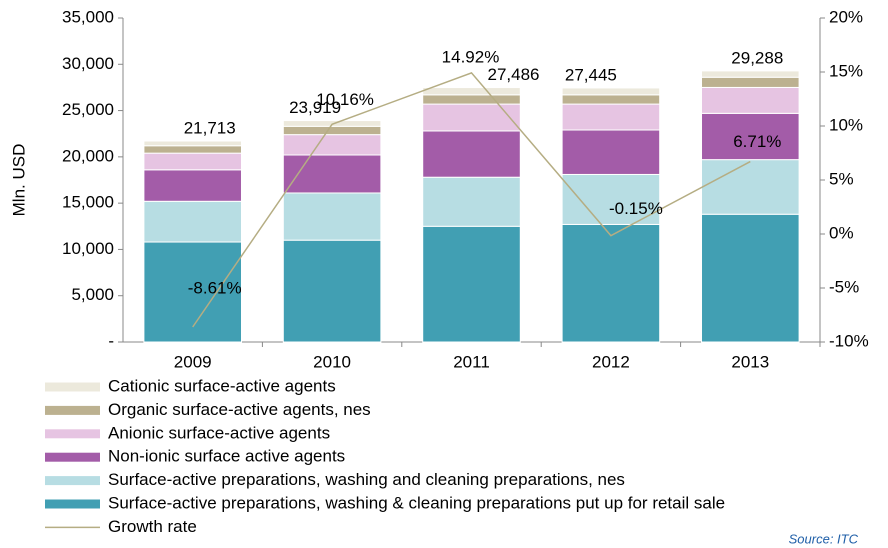  What do you see at coordinates (88, 155) in the screenshot?
I see `y-tick-label: 20,000` at bounding box center [88, 155].